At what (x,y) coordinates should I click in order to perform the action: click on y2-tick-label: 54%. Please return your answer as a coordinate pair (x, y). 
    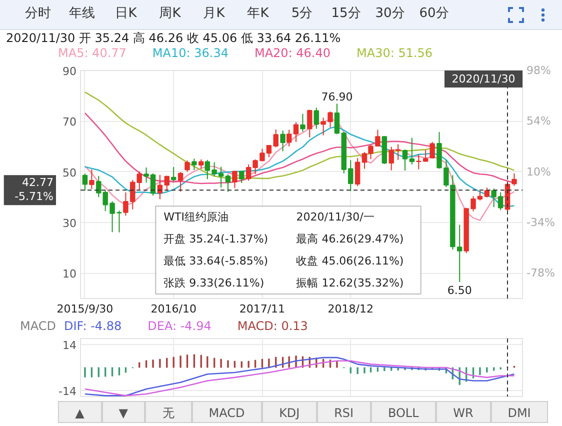
    Looking at the image, I should click on (538, 121).